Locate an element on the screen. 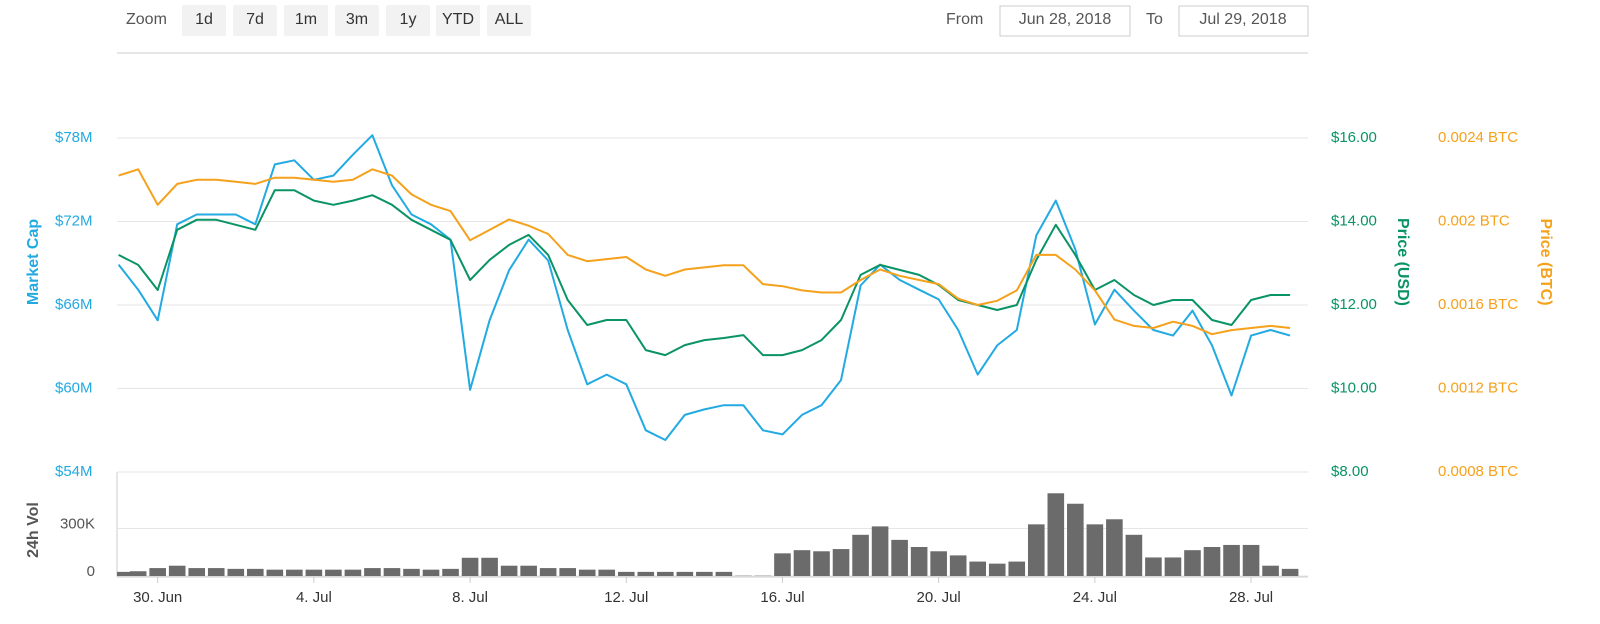 Image resolution: width=1600 pixels, height=624 pixels. y-tick-label: 300K is located at coordinates (77, 523).